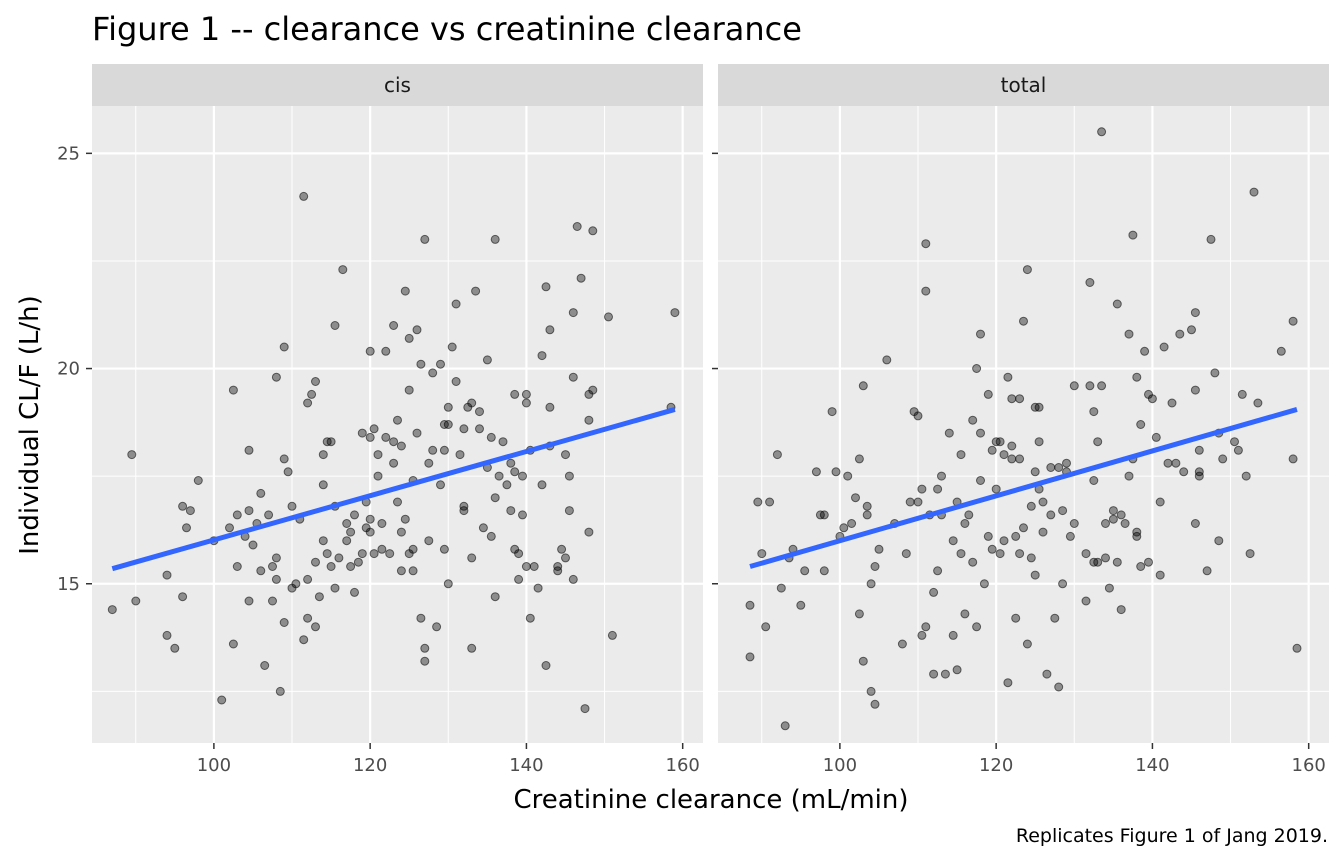  What do you see at coordinates (68, 369) in the screenshot?
I see `y-tick-label: 20` at bounding box center [68, 369].